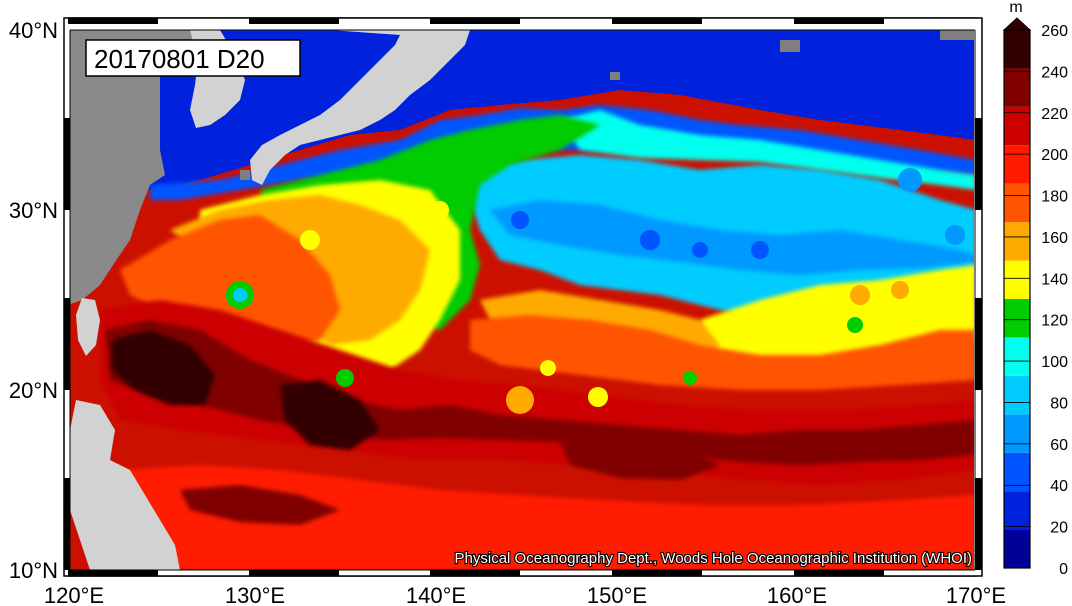 The width and height of the screenshot is (1072, 606). I want to click on colorbar-tick-label: 0, so click(1063, 569).